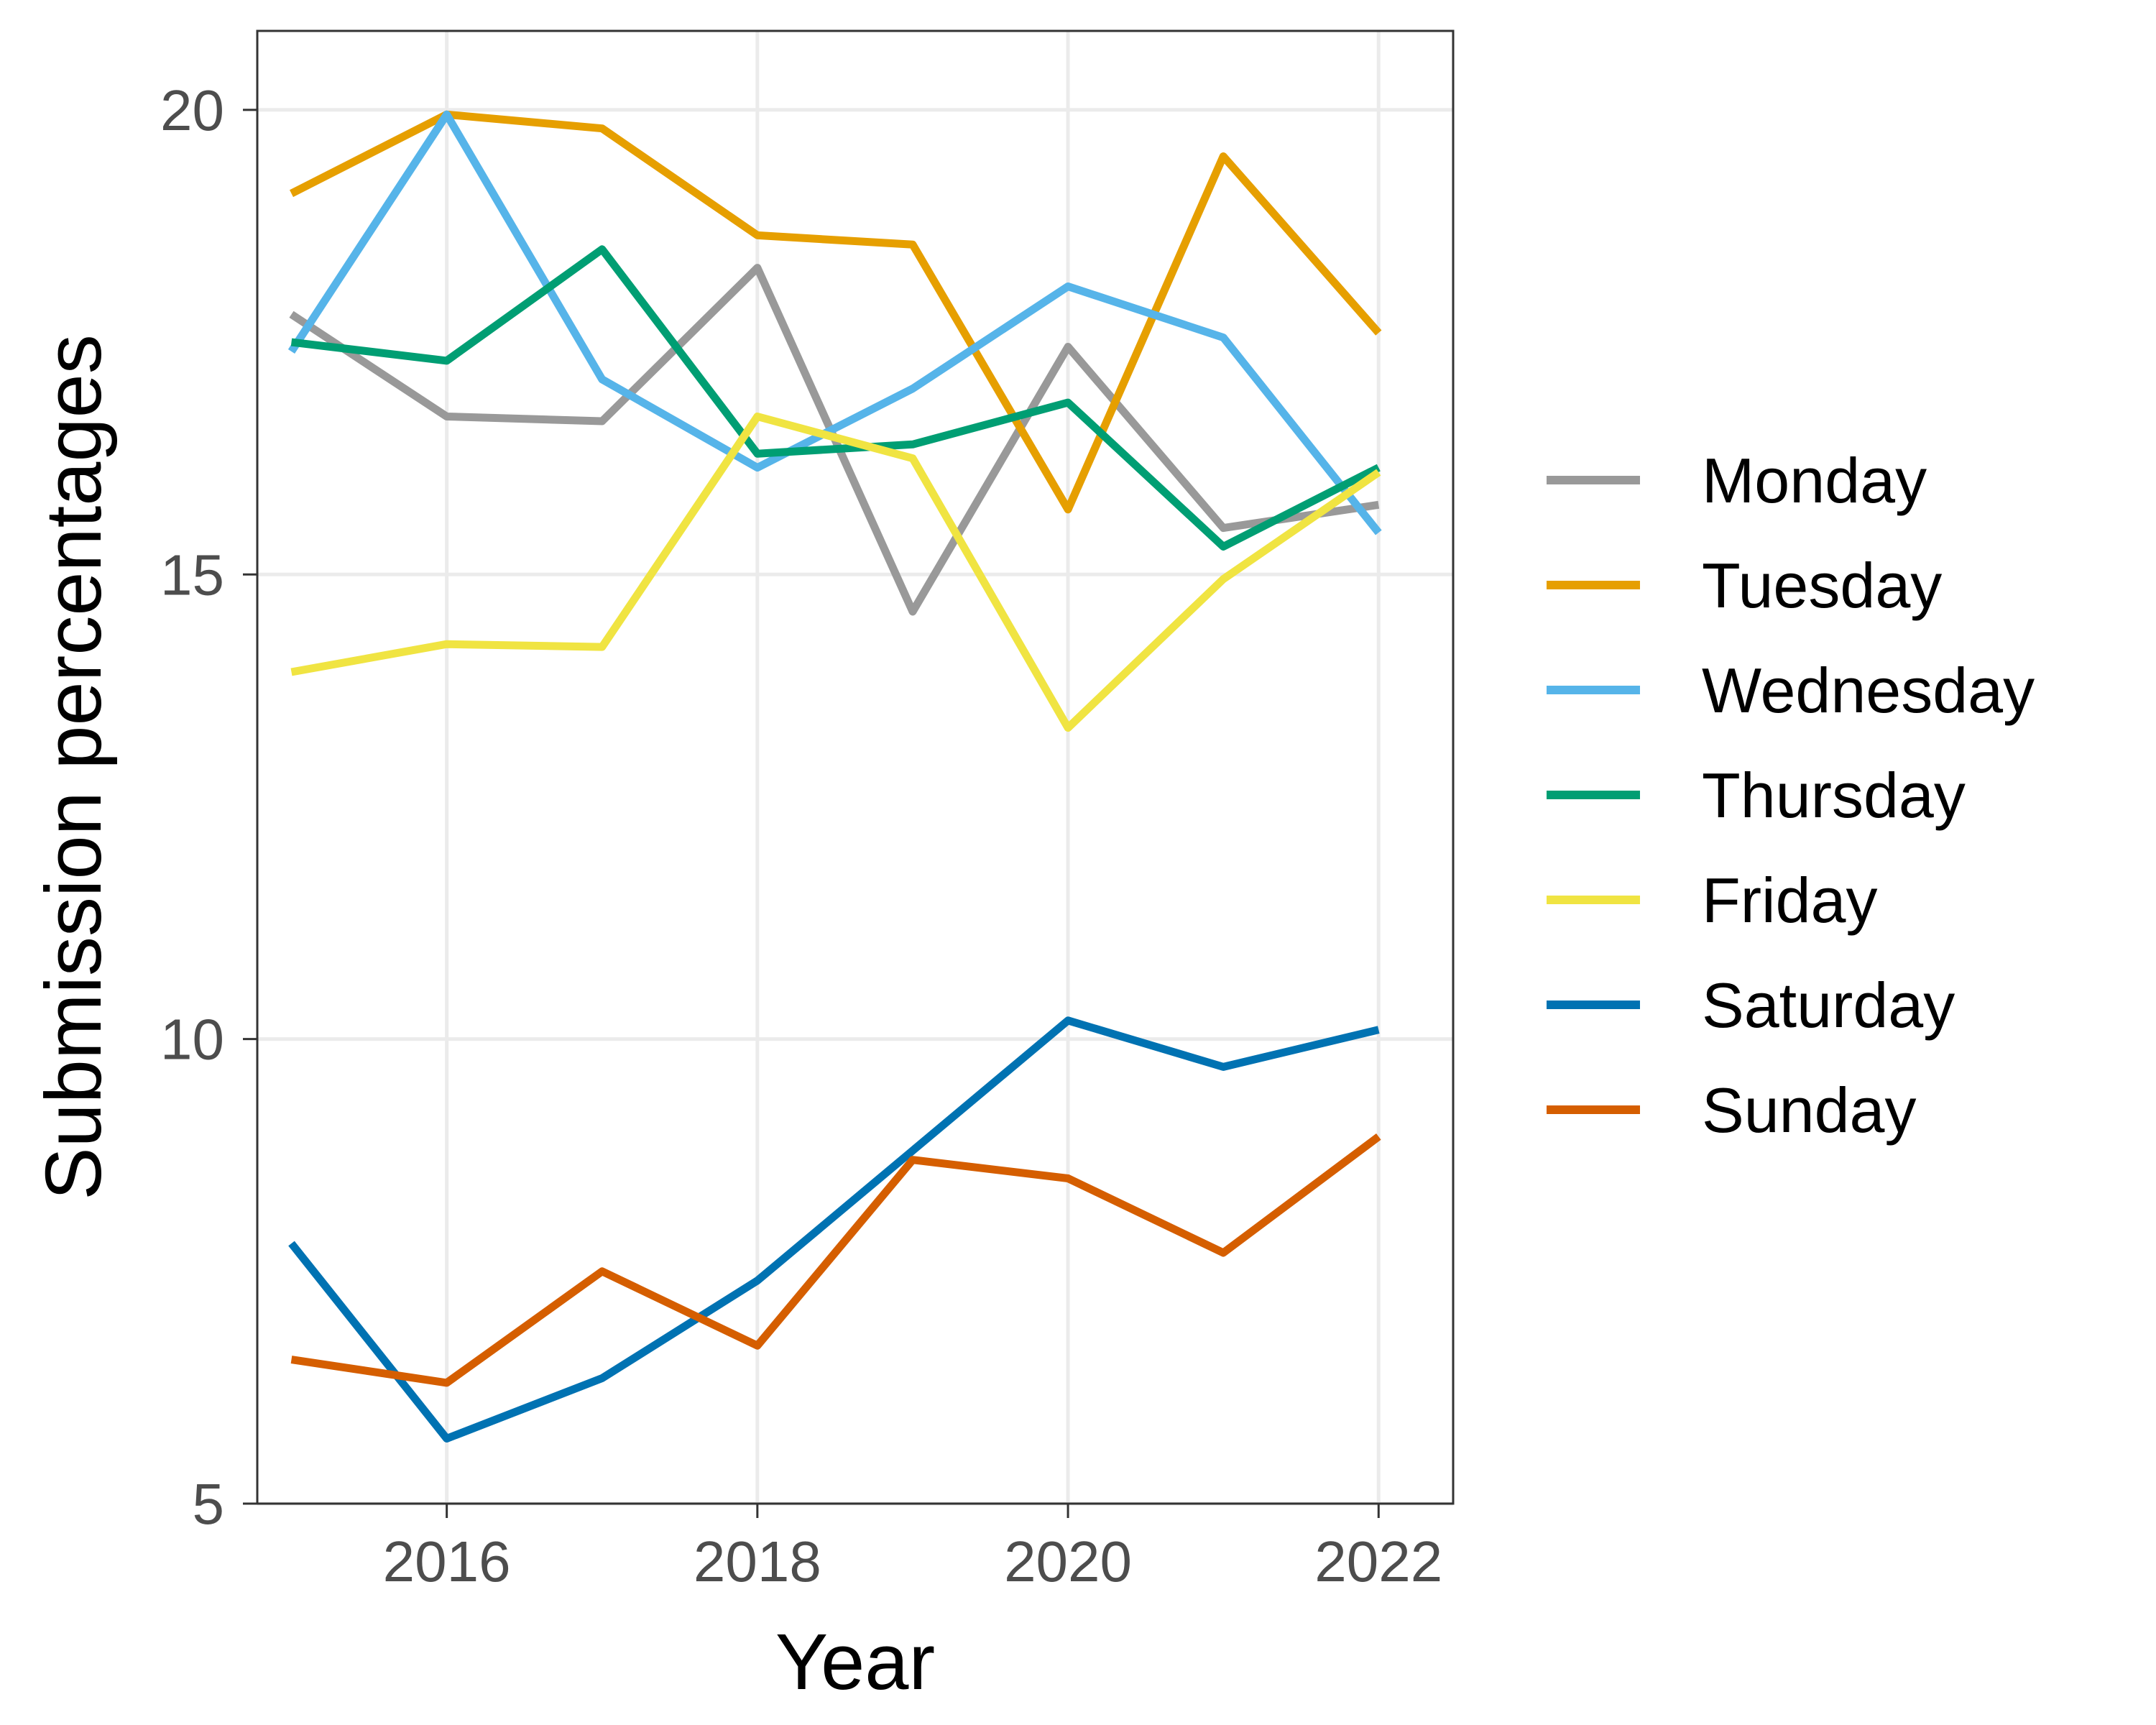 This screenshot has width=2156, height=1725. Describe the element at coordinates (835, 572) in the screenshot. I see `series-line-friday` at that location.